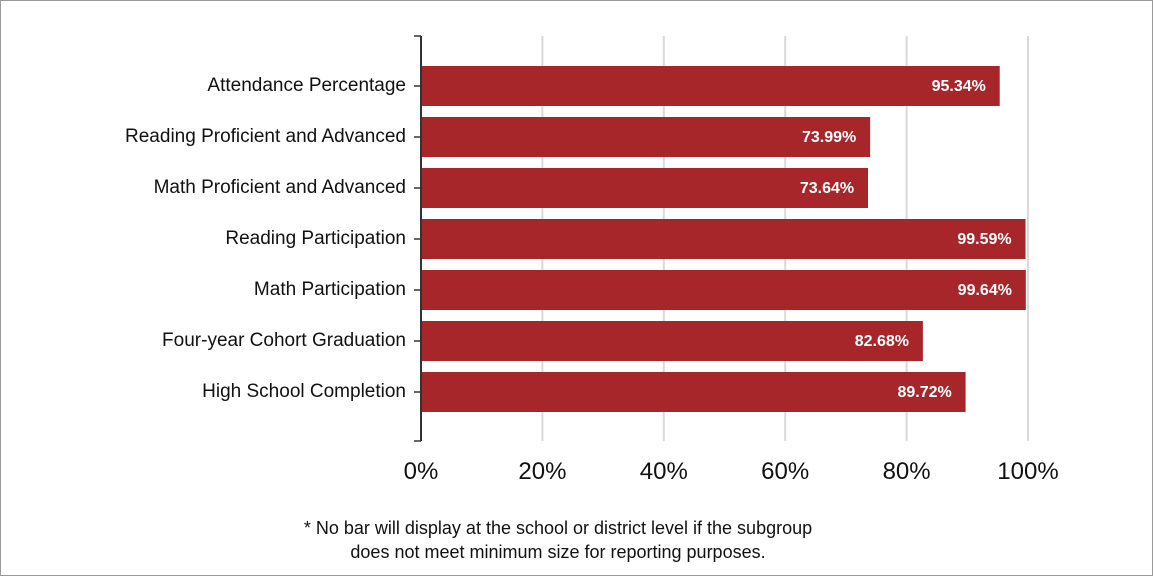 This screenshot has height=576, width=1153. Describe the element at coordinates (882, 341) in the screenshot. I see `value-label: 82.68%` at that location.